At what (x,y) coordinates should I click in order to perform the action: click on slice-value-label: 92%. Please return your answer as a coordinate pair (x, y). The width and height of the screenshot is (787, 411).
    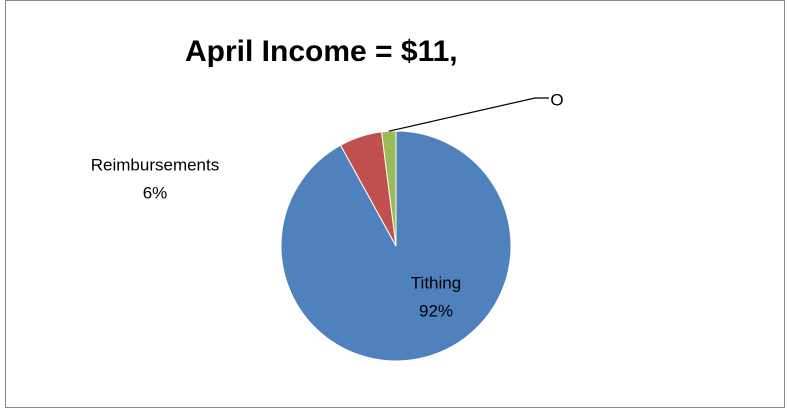
    Looking at the image, I should click on (436, 310).